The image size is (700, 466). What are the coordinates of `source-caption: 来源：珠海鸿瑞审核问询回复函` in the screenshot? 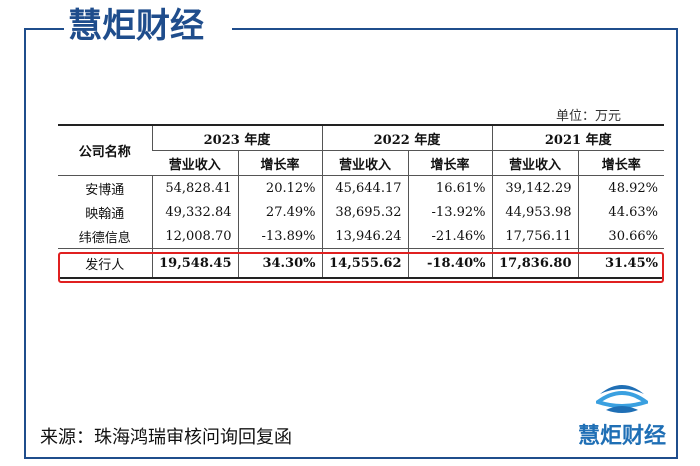 It's located at (166, 437).